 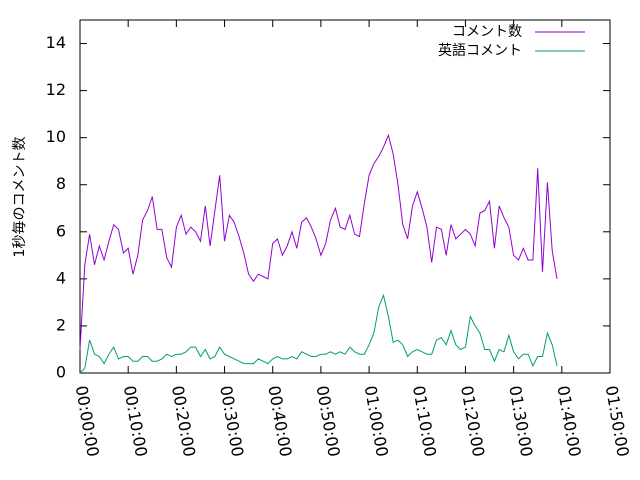 What do you see at coordinates (61, 372) in the screenshot?
I see `y-tick-label: 0` at bounding box center [61, 372].